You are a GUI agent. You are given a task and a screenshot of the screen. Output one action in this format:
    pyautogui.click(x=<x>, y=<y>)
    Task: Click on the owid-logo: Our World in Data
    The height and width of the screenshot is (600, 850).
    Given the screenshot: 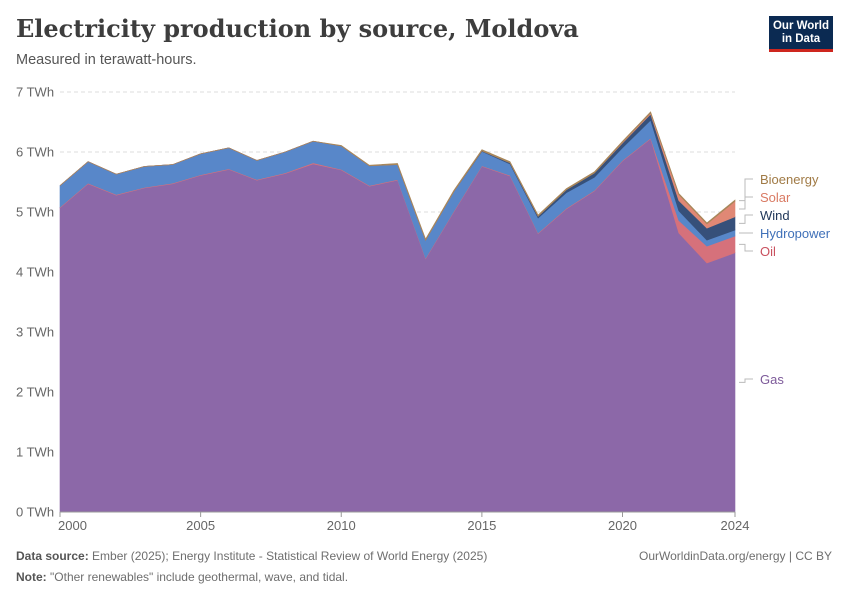 What is the action you would take?
    pyautogui.click(x=801, y=34)
    